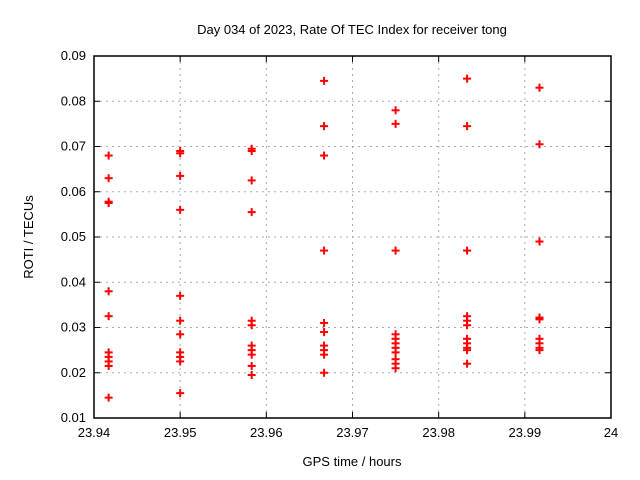 The height and width of the screenshot is (480, 640). What do you see at coordinates (611, 432) in the screenshot?
I see `x-tick-label: 24` at bounding box center [611, 432].